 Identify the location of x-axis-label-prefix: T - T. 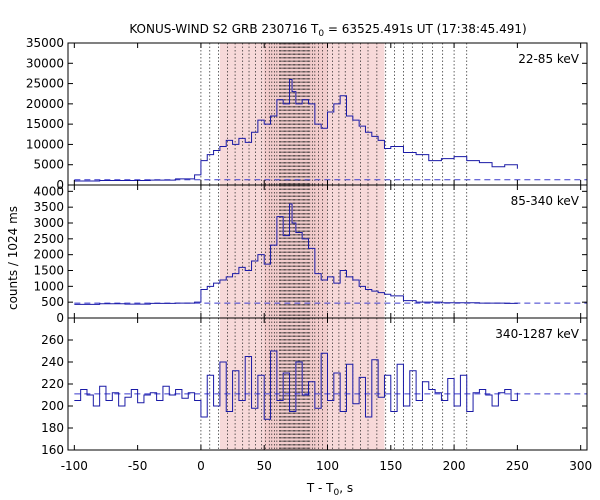
(320, 488).